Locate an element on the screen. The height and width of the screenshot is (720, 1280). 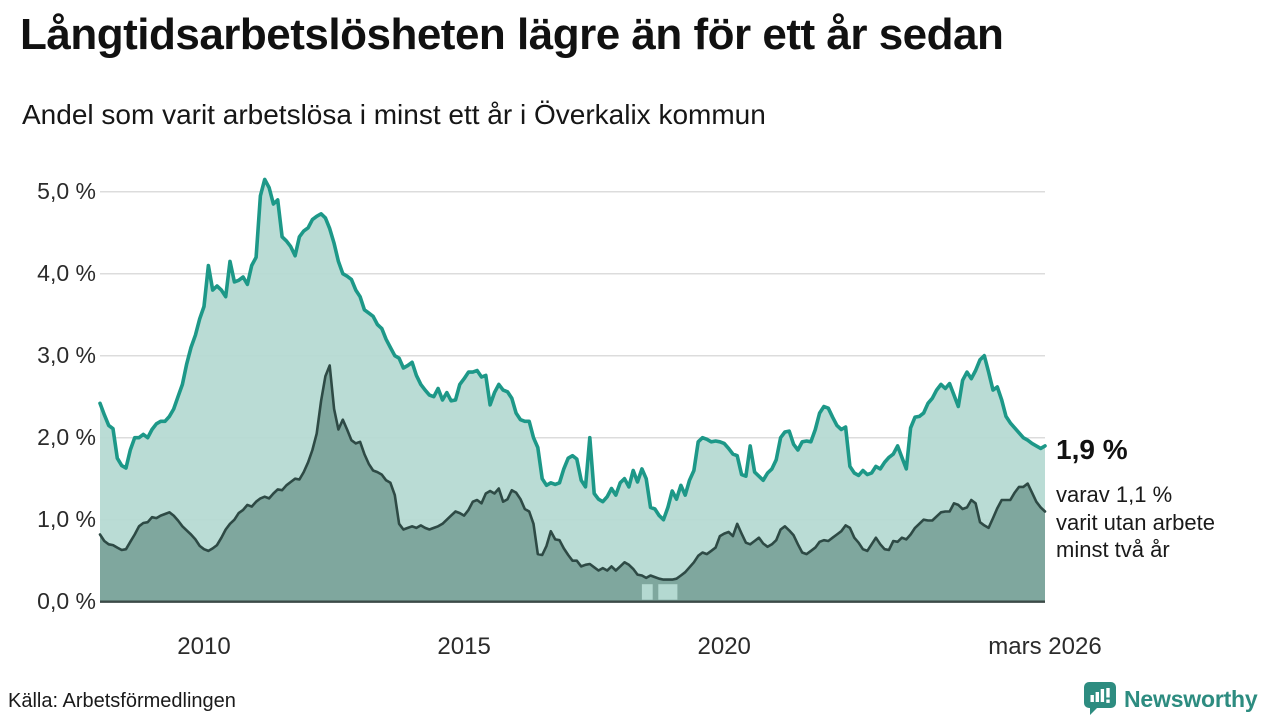
y-tick-label: 1,0 % is located at coordinates (66, 519).